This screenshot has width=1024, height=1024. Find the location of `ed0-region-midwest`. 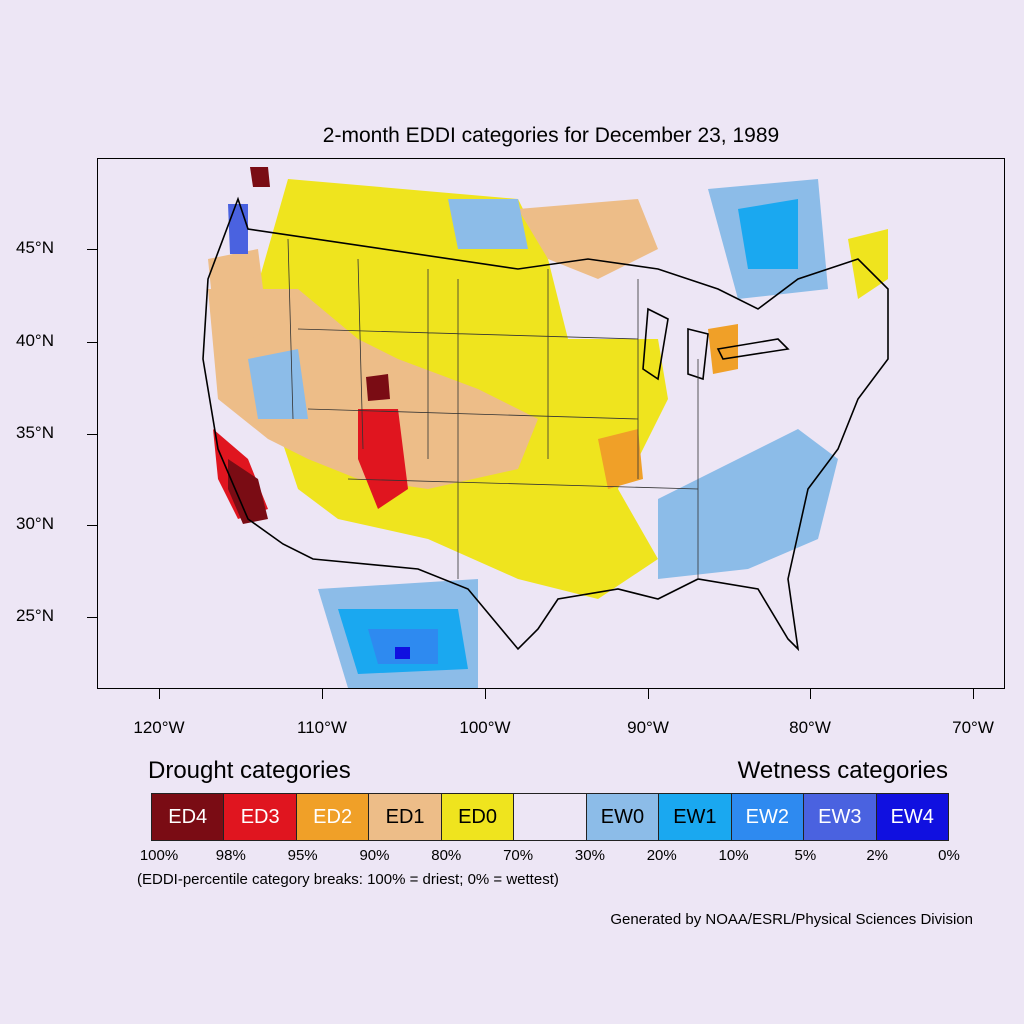

ed0-region-midwest is located at coordinates (618, 404).